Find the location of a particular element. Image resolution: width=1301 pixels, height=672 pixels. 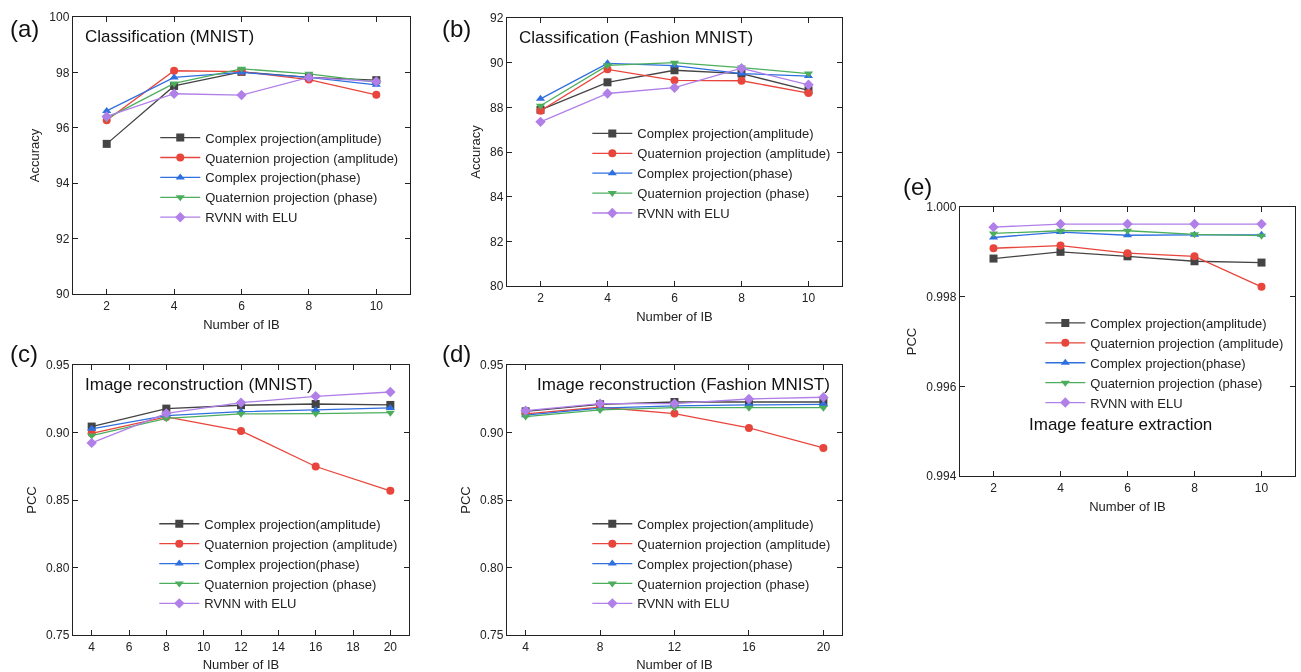

y-tick-label: 82 is located at coordinates (497, 241).